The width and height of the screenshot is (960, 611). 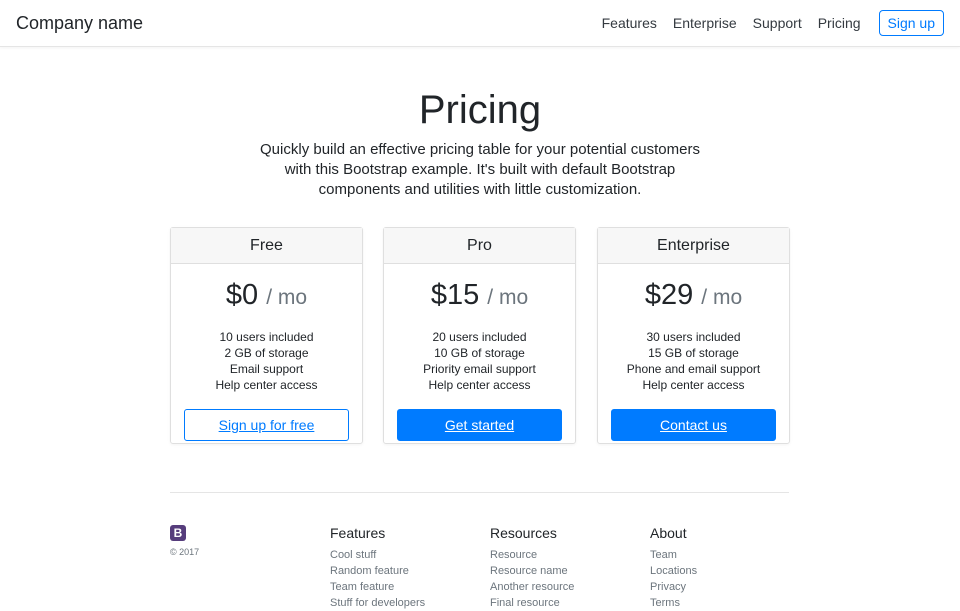 I want to click on plan-name: Enterprise, so click(x=693, y=246).